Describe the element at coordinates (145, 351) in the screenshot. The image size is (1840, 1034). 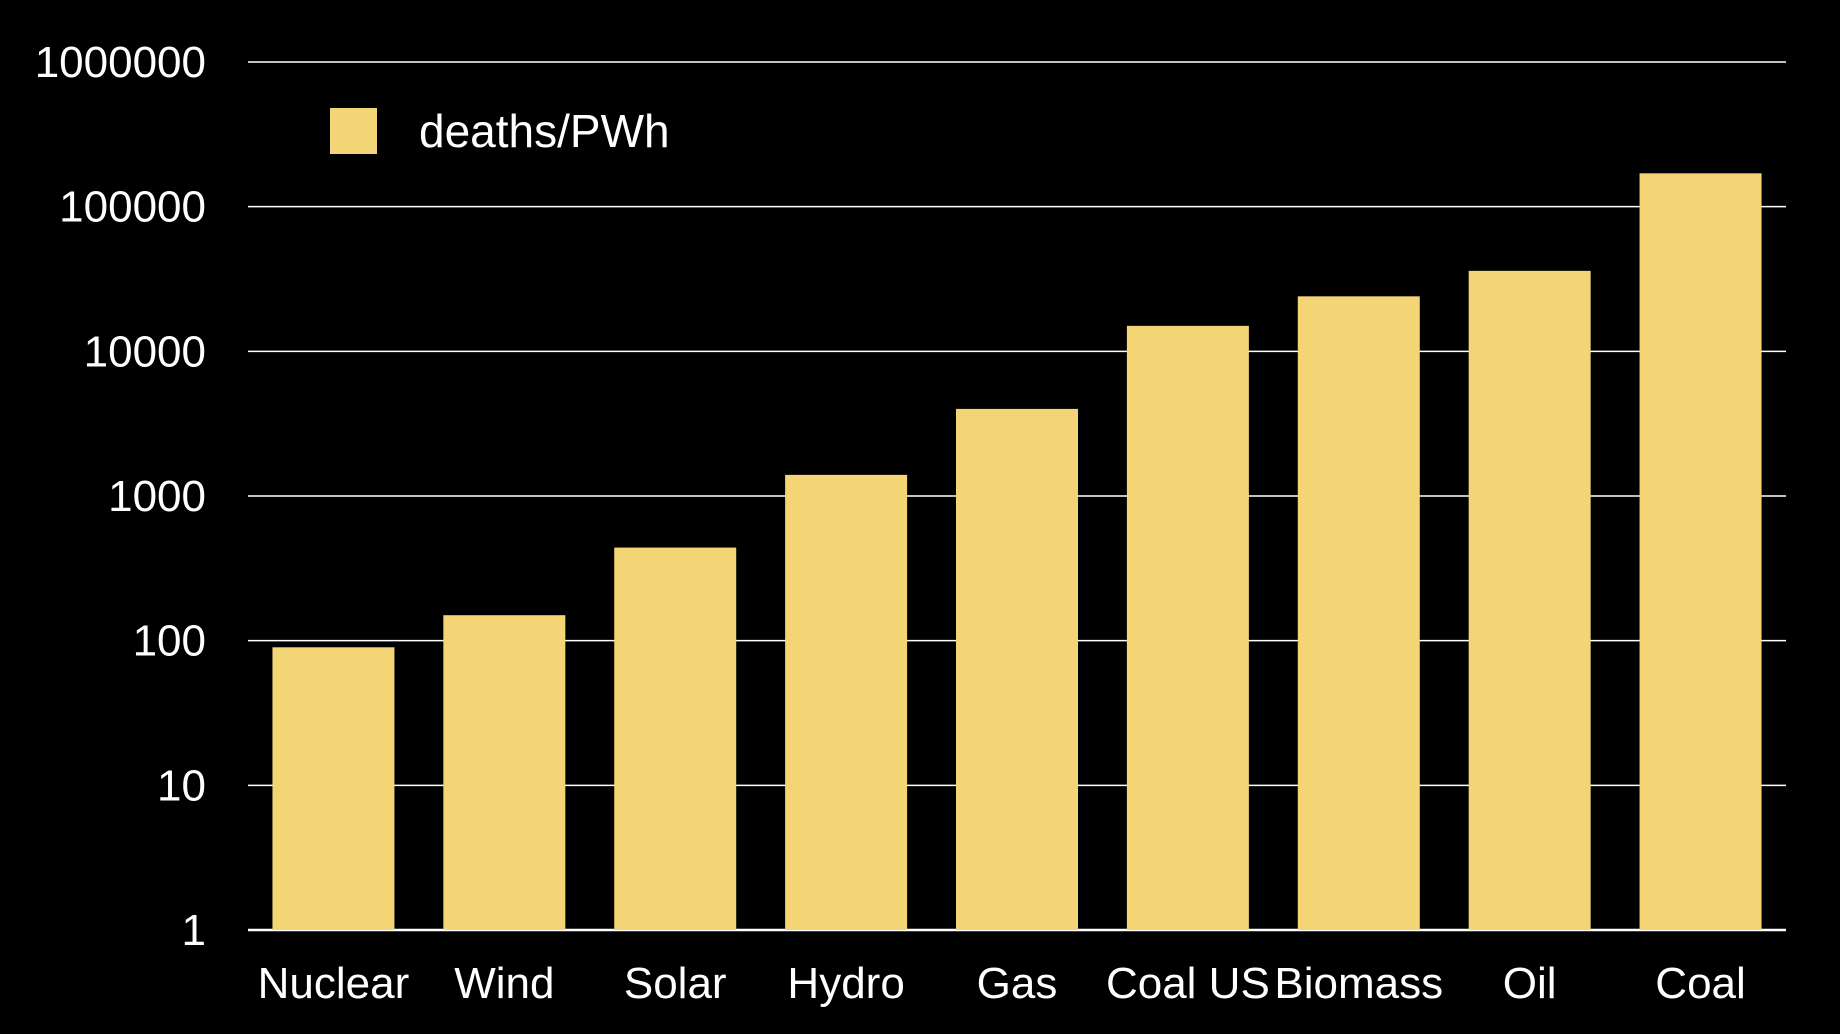
I see `y-tick-label: 10000` at that location.